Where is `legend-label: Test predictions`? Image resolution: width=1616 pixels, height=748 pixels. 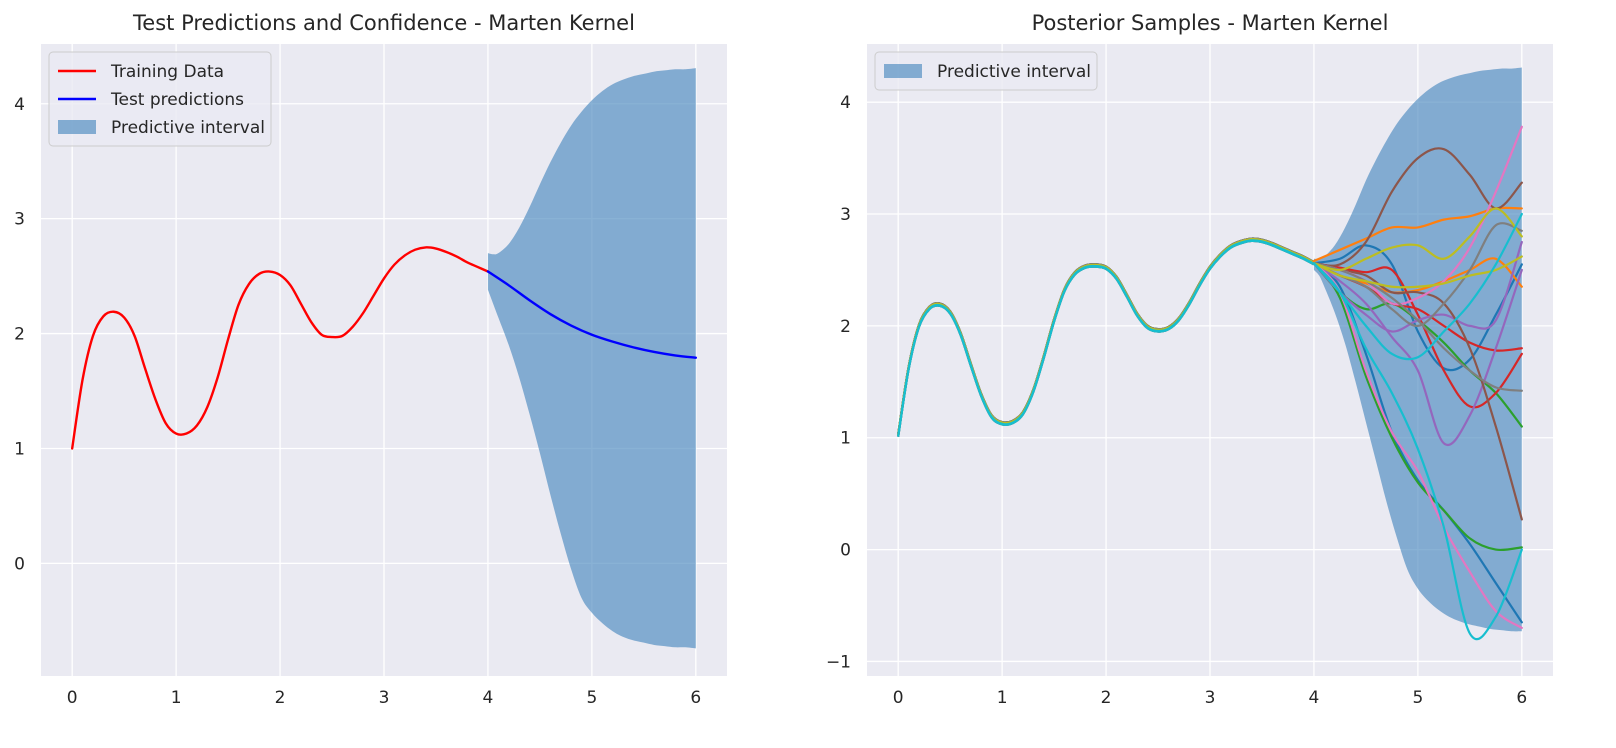 legend-label: Test predictions is located at coordinates (177, 100).